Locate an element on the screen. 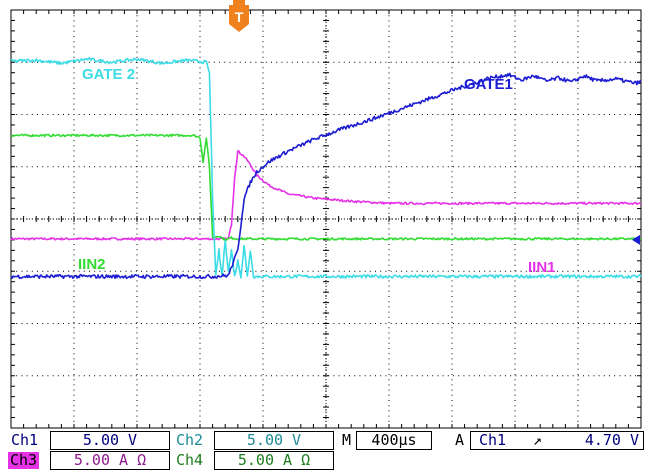  trigger-mode: A is located at coordinates (460, 440).